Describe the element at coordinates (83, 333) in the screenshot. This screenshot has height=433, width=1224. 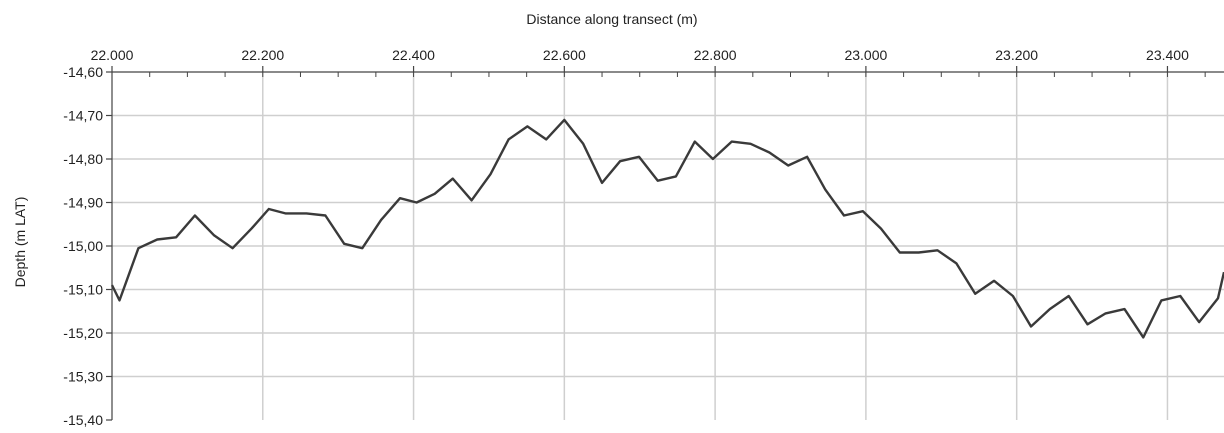
I see `y-tick-label: -15,20` at that location.